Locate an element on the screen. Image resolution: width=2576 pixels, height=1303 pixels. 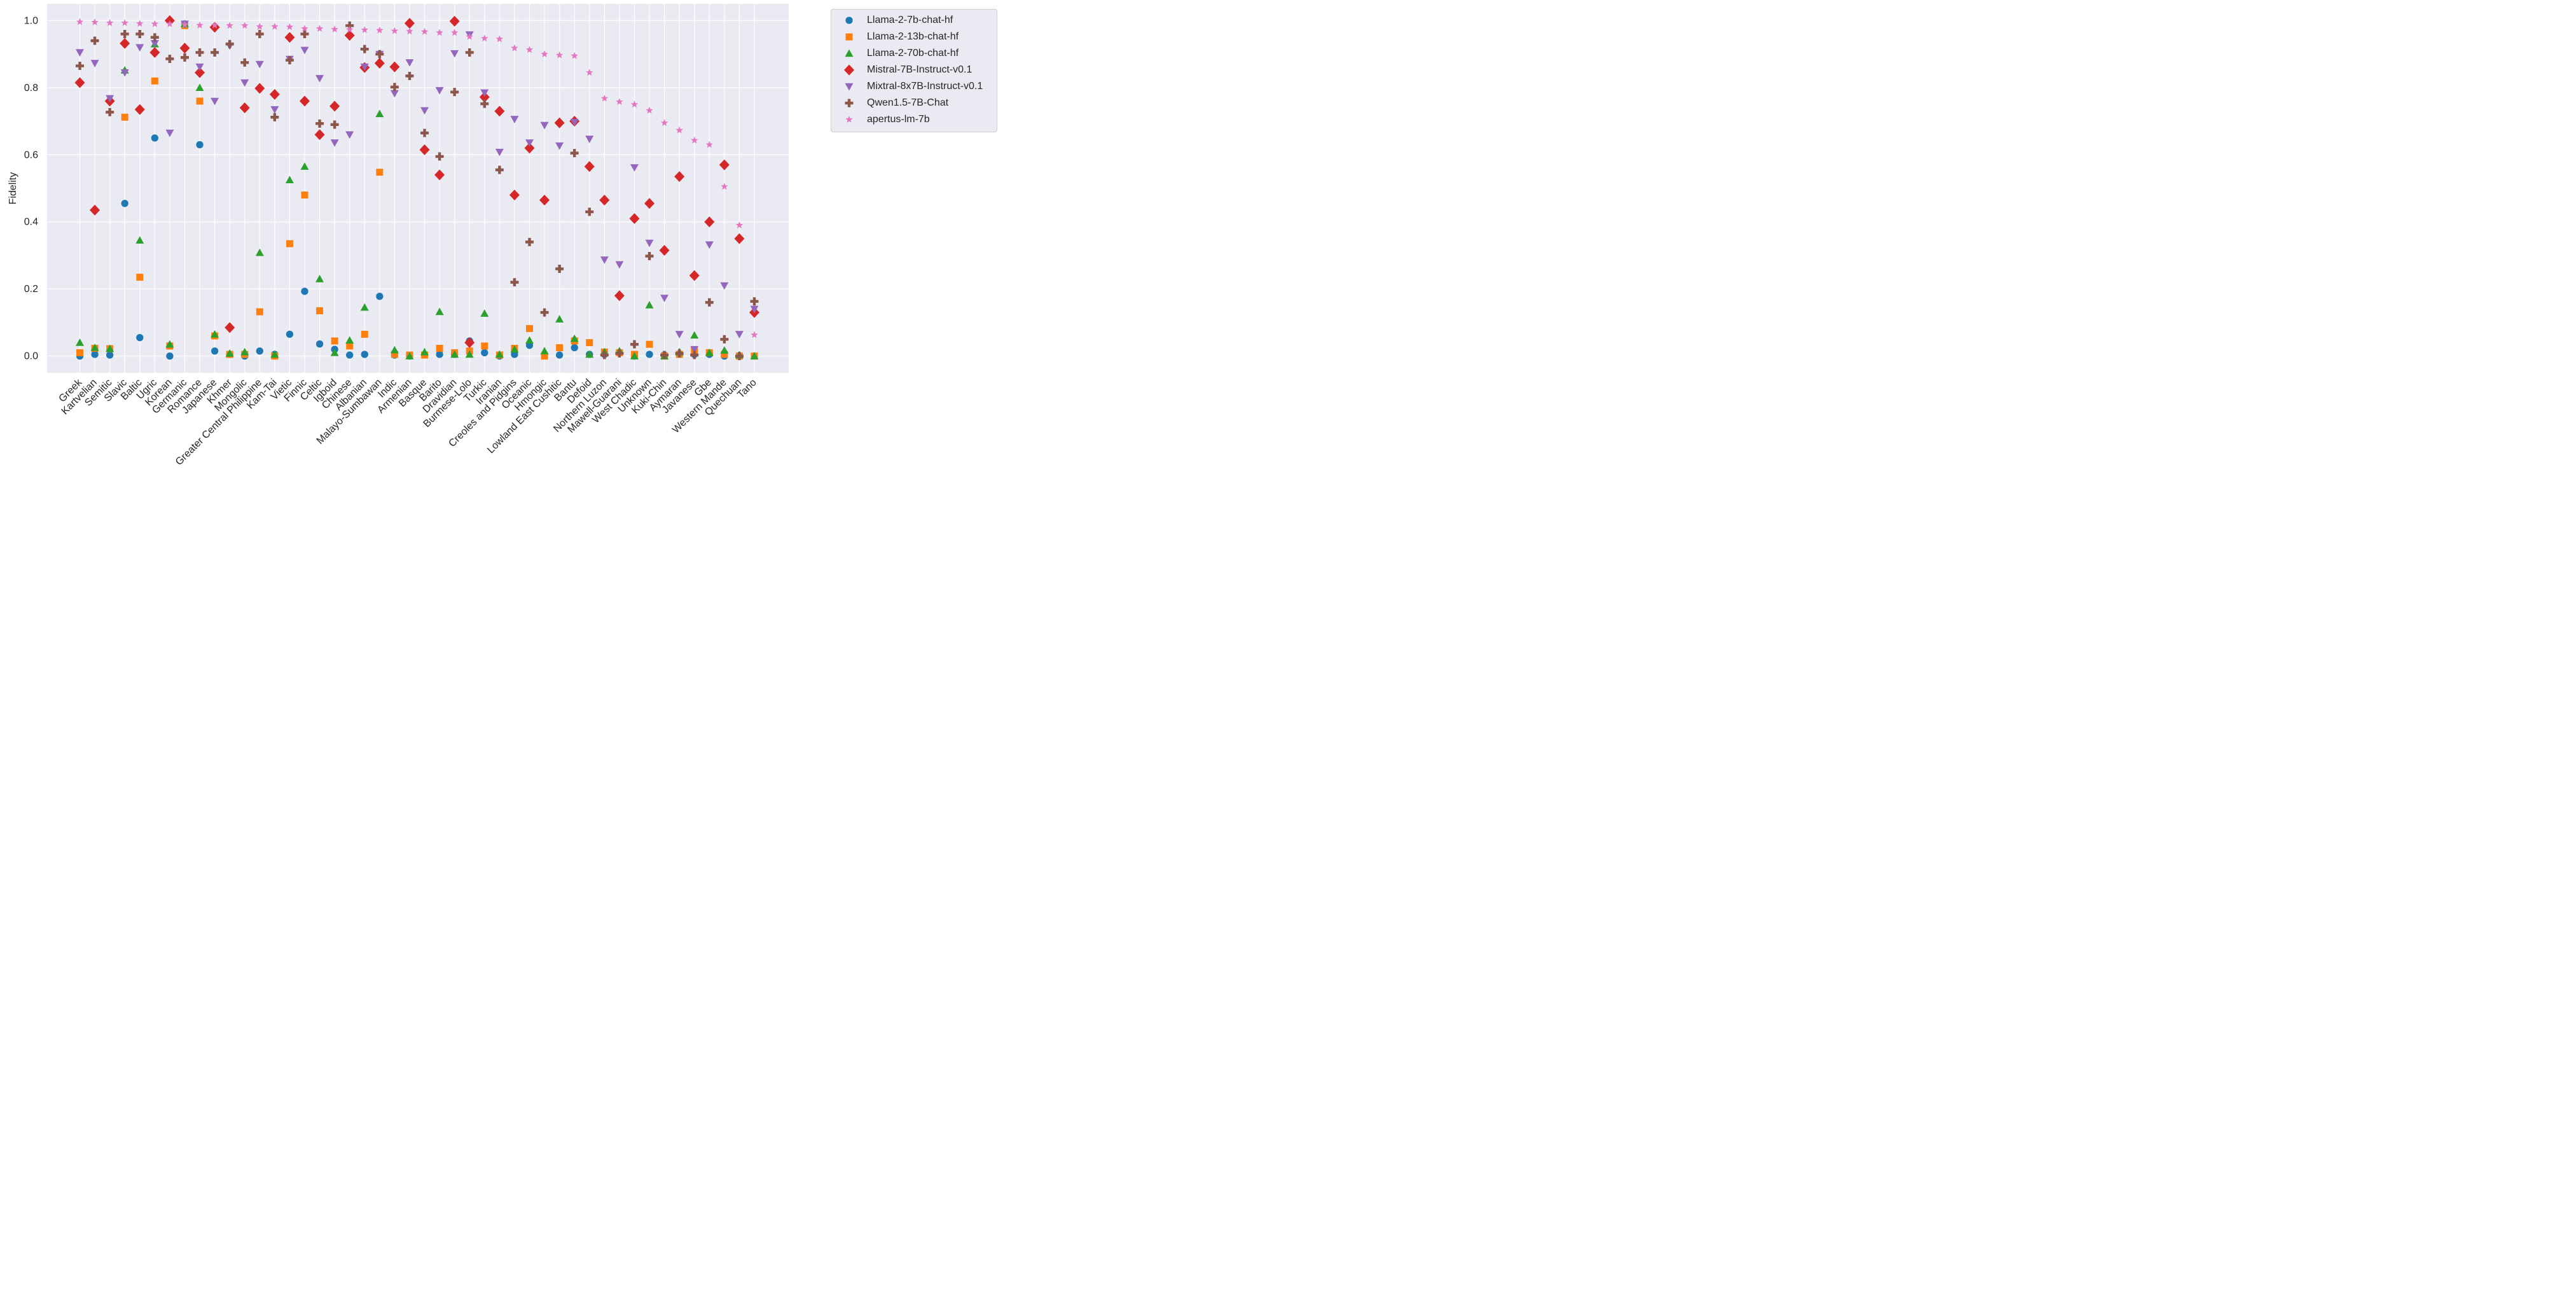
data-points is located at coordinates (416, 188).